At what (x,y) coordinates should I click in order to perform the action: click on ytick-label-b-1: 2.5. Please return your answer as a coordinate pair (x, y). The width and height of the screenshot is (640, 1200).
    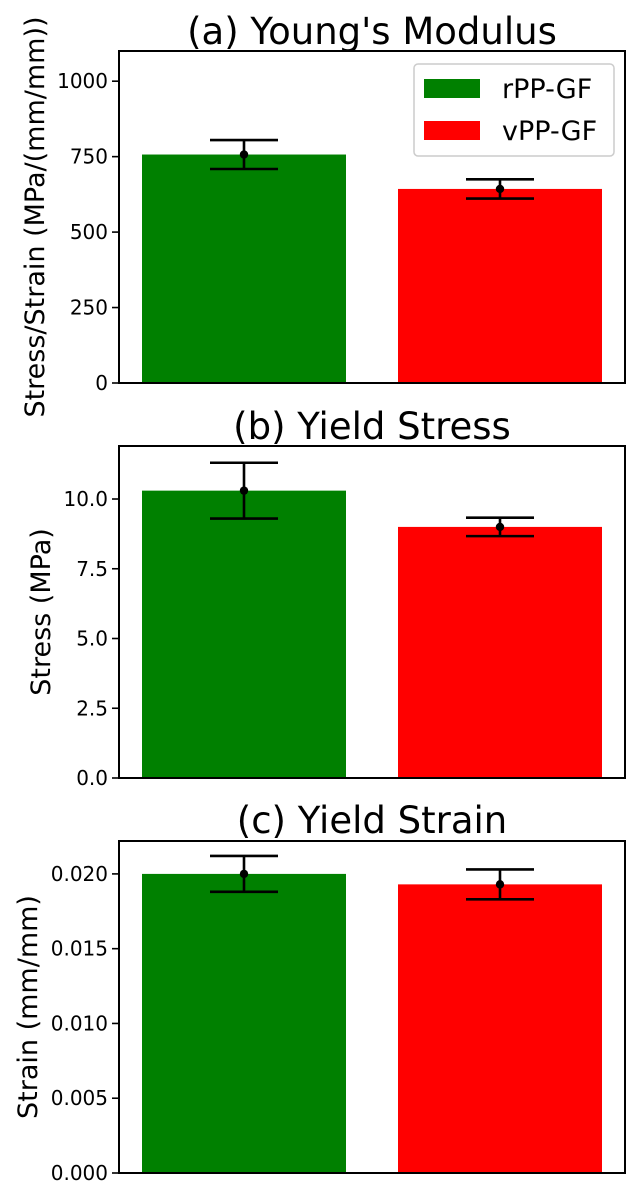
    Looking at the image, I should click on (92, 708).